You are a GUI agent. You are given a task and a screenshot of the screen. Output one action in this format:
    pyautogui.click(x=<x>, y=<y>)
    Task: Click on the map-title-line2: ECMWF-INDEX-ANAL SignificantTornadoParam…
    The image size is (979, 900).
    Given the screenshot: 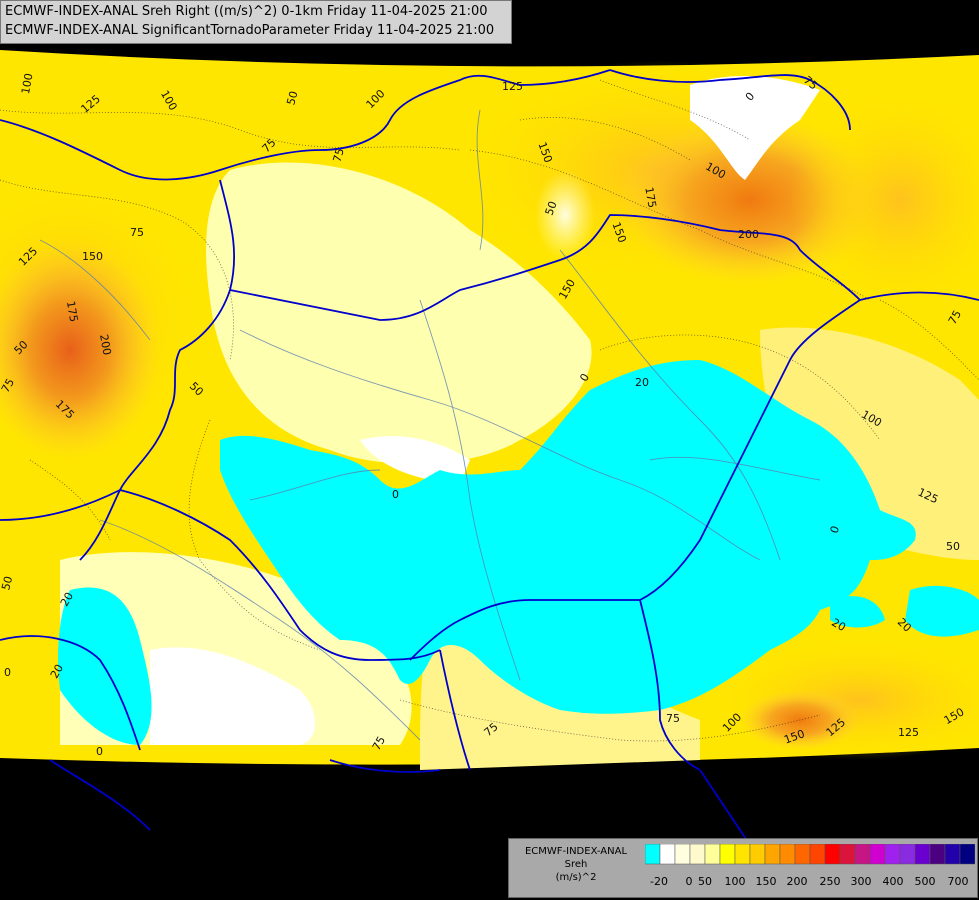 What is the action you would take?
    pyautogui.click(x=250, y=30)
    